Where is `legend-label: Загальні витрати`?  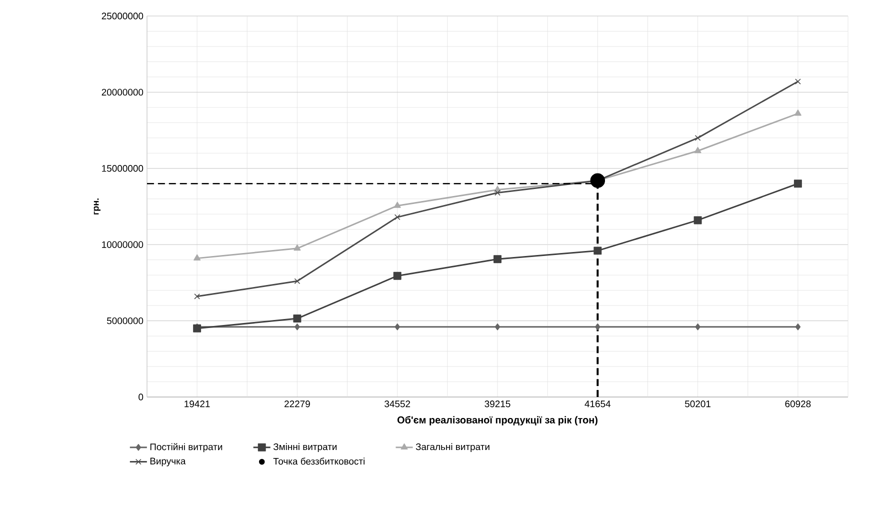
legend-label: Загальні витрати is located at coordinates (453, 447).